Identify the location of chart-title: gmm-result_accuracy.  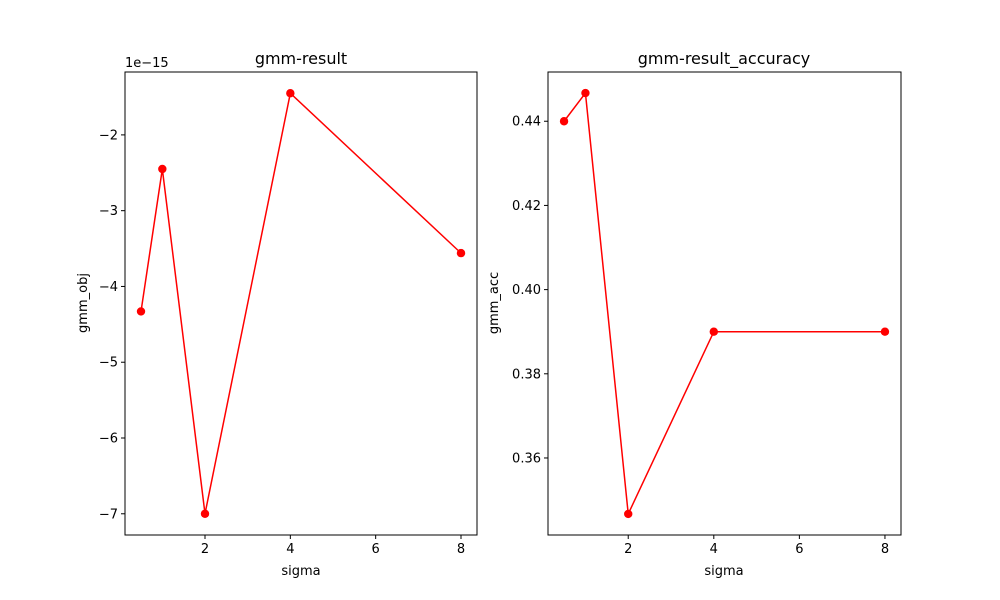
(724, 59).